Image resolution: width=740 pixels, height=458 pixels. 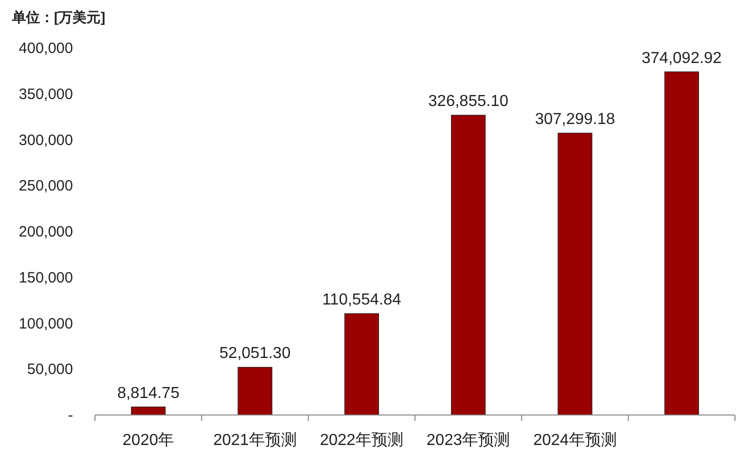 I want to click on y-tick-label: 350,000, so click(x=45, y=94).